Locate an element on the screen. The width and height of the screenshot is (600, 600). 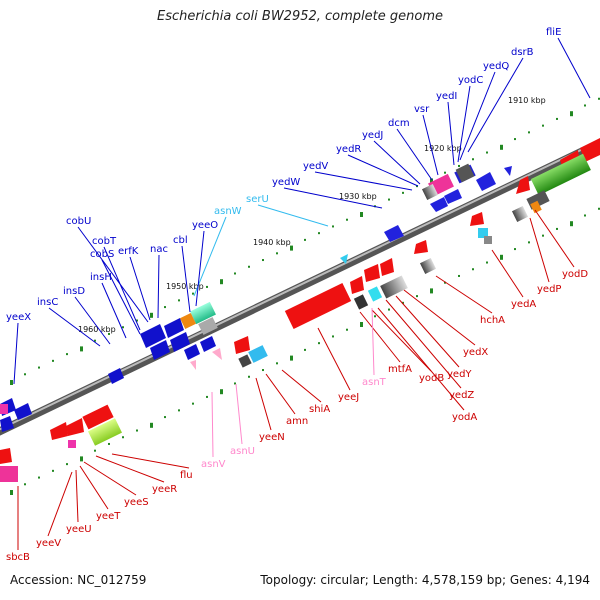
gene-label-erfK: erfK is located at coordinates (128, 251).